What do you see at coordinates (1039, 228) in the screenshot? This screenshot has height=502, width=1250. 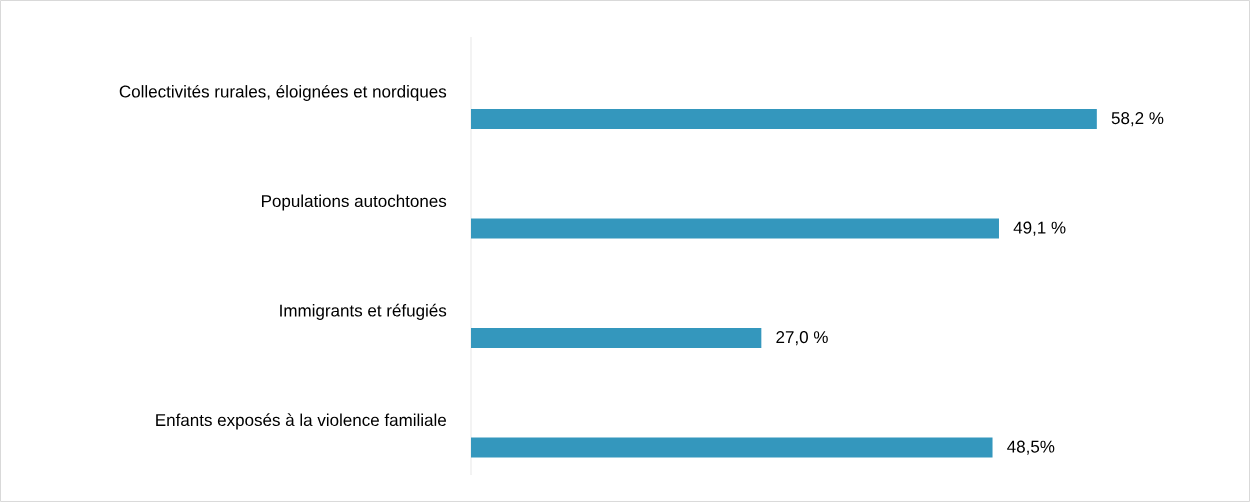 I see `data-label: 49,1 %` at bounding box center [1039, 228].